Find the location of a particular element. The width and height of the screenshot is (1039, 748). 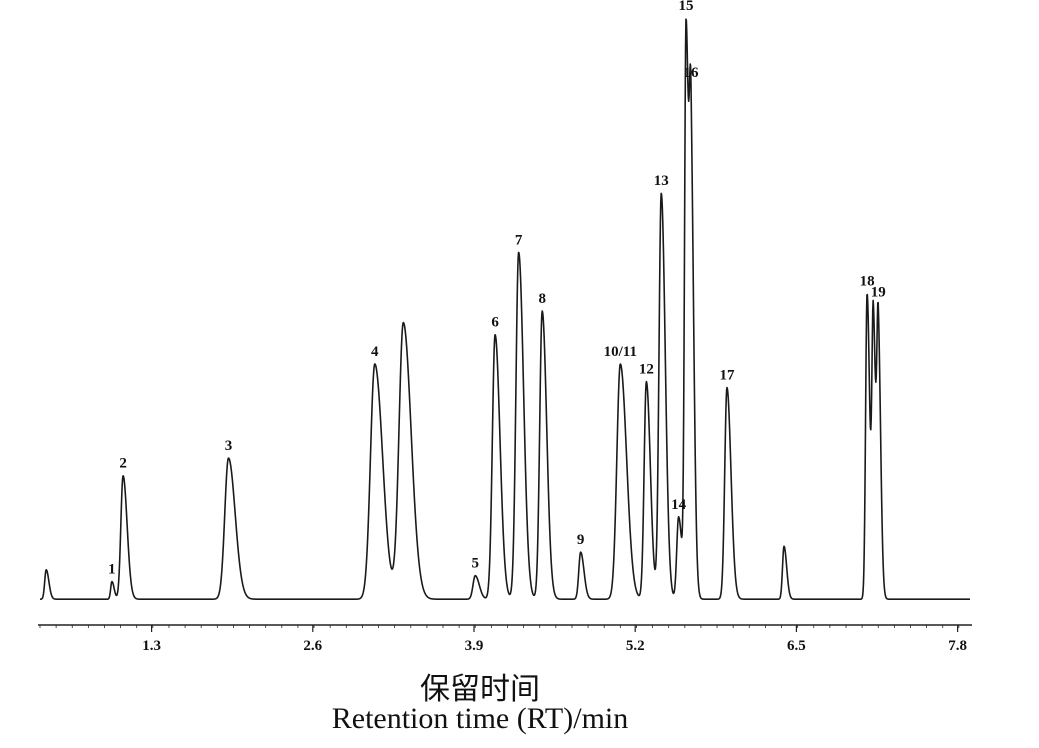

peak-label: 3 is located at coordinates (229, 446).